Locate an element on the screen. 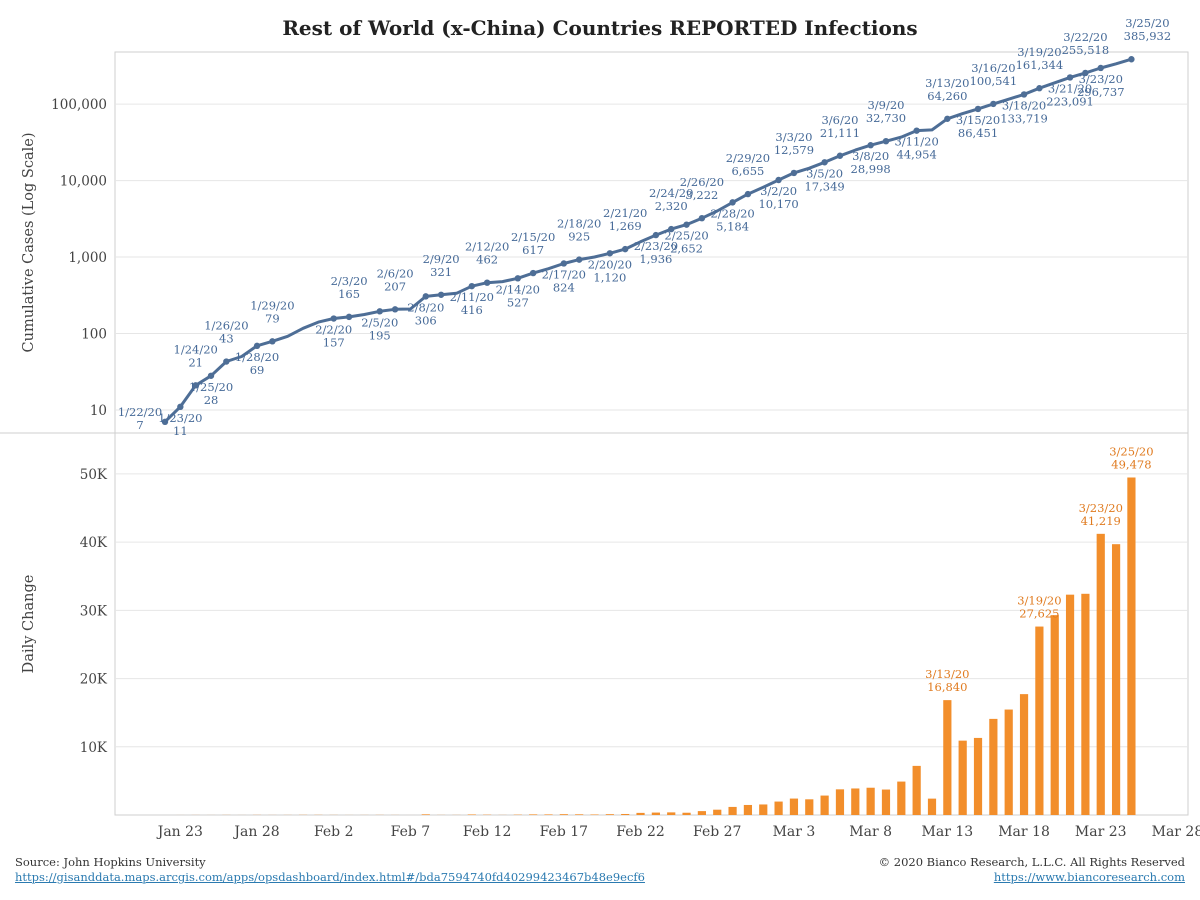  line-annotation-date: 3/18/20 is located at coordinates (1024, 105).